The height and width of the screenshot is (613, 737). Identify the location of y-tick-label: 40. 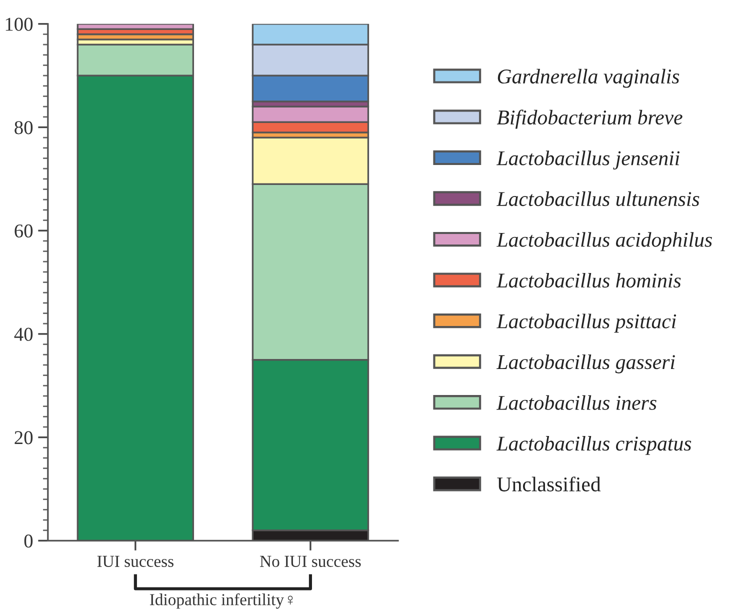
(23, 334).